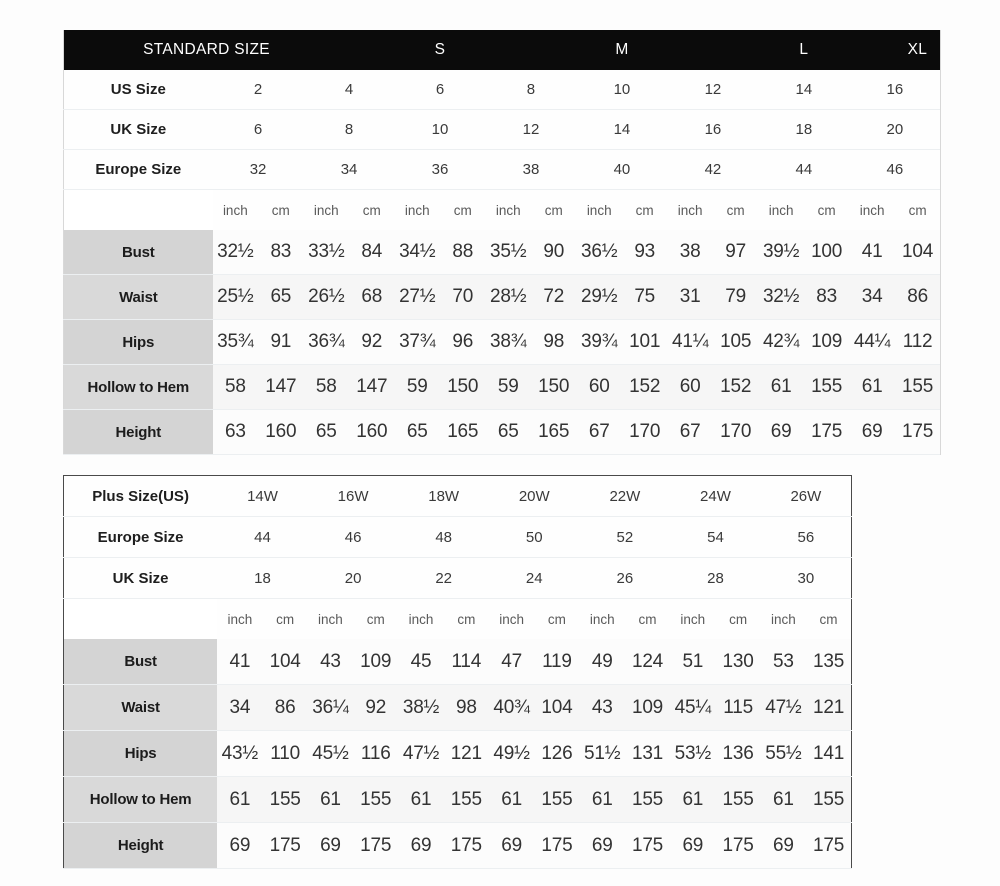 This screenshot has height=886, width=1000. I want to click on measurement-cell: 141, so click(829, 753).